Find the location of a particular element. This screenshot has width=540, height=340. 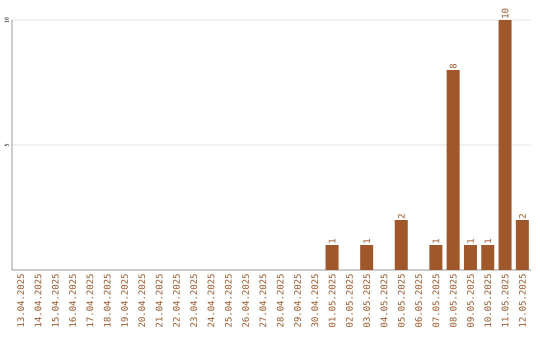

x-tick-label: 03.05.2025 is located at coordinates (366, 300).